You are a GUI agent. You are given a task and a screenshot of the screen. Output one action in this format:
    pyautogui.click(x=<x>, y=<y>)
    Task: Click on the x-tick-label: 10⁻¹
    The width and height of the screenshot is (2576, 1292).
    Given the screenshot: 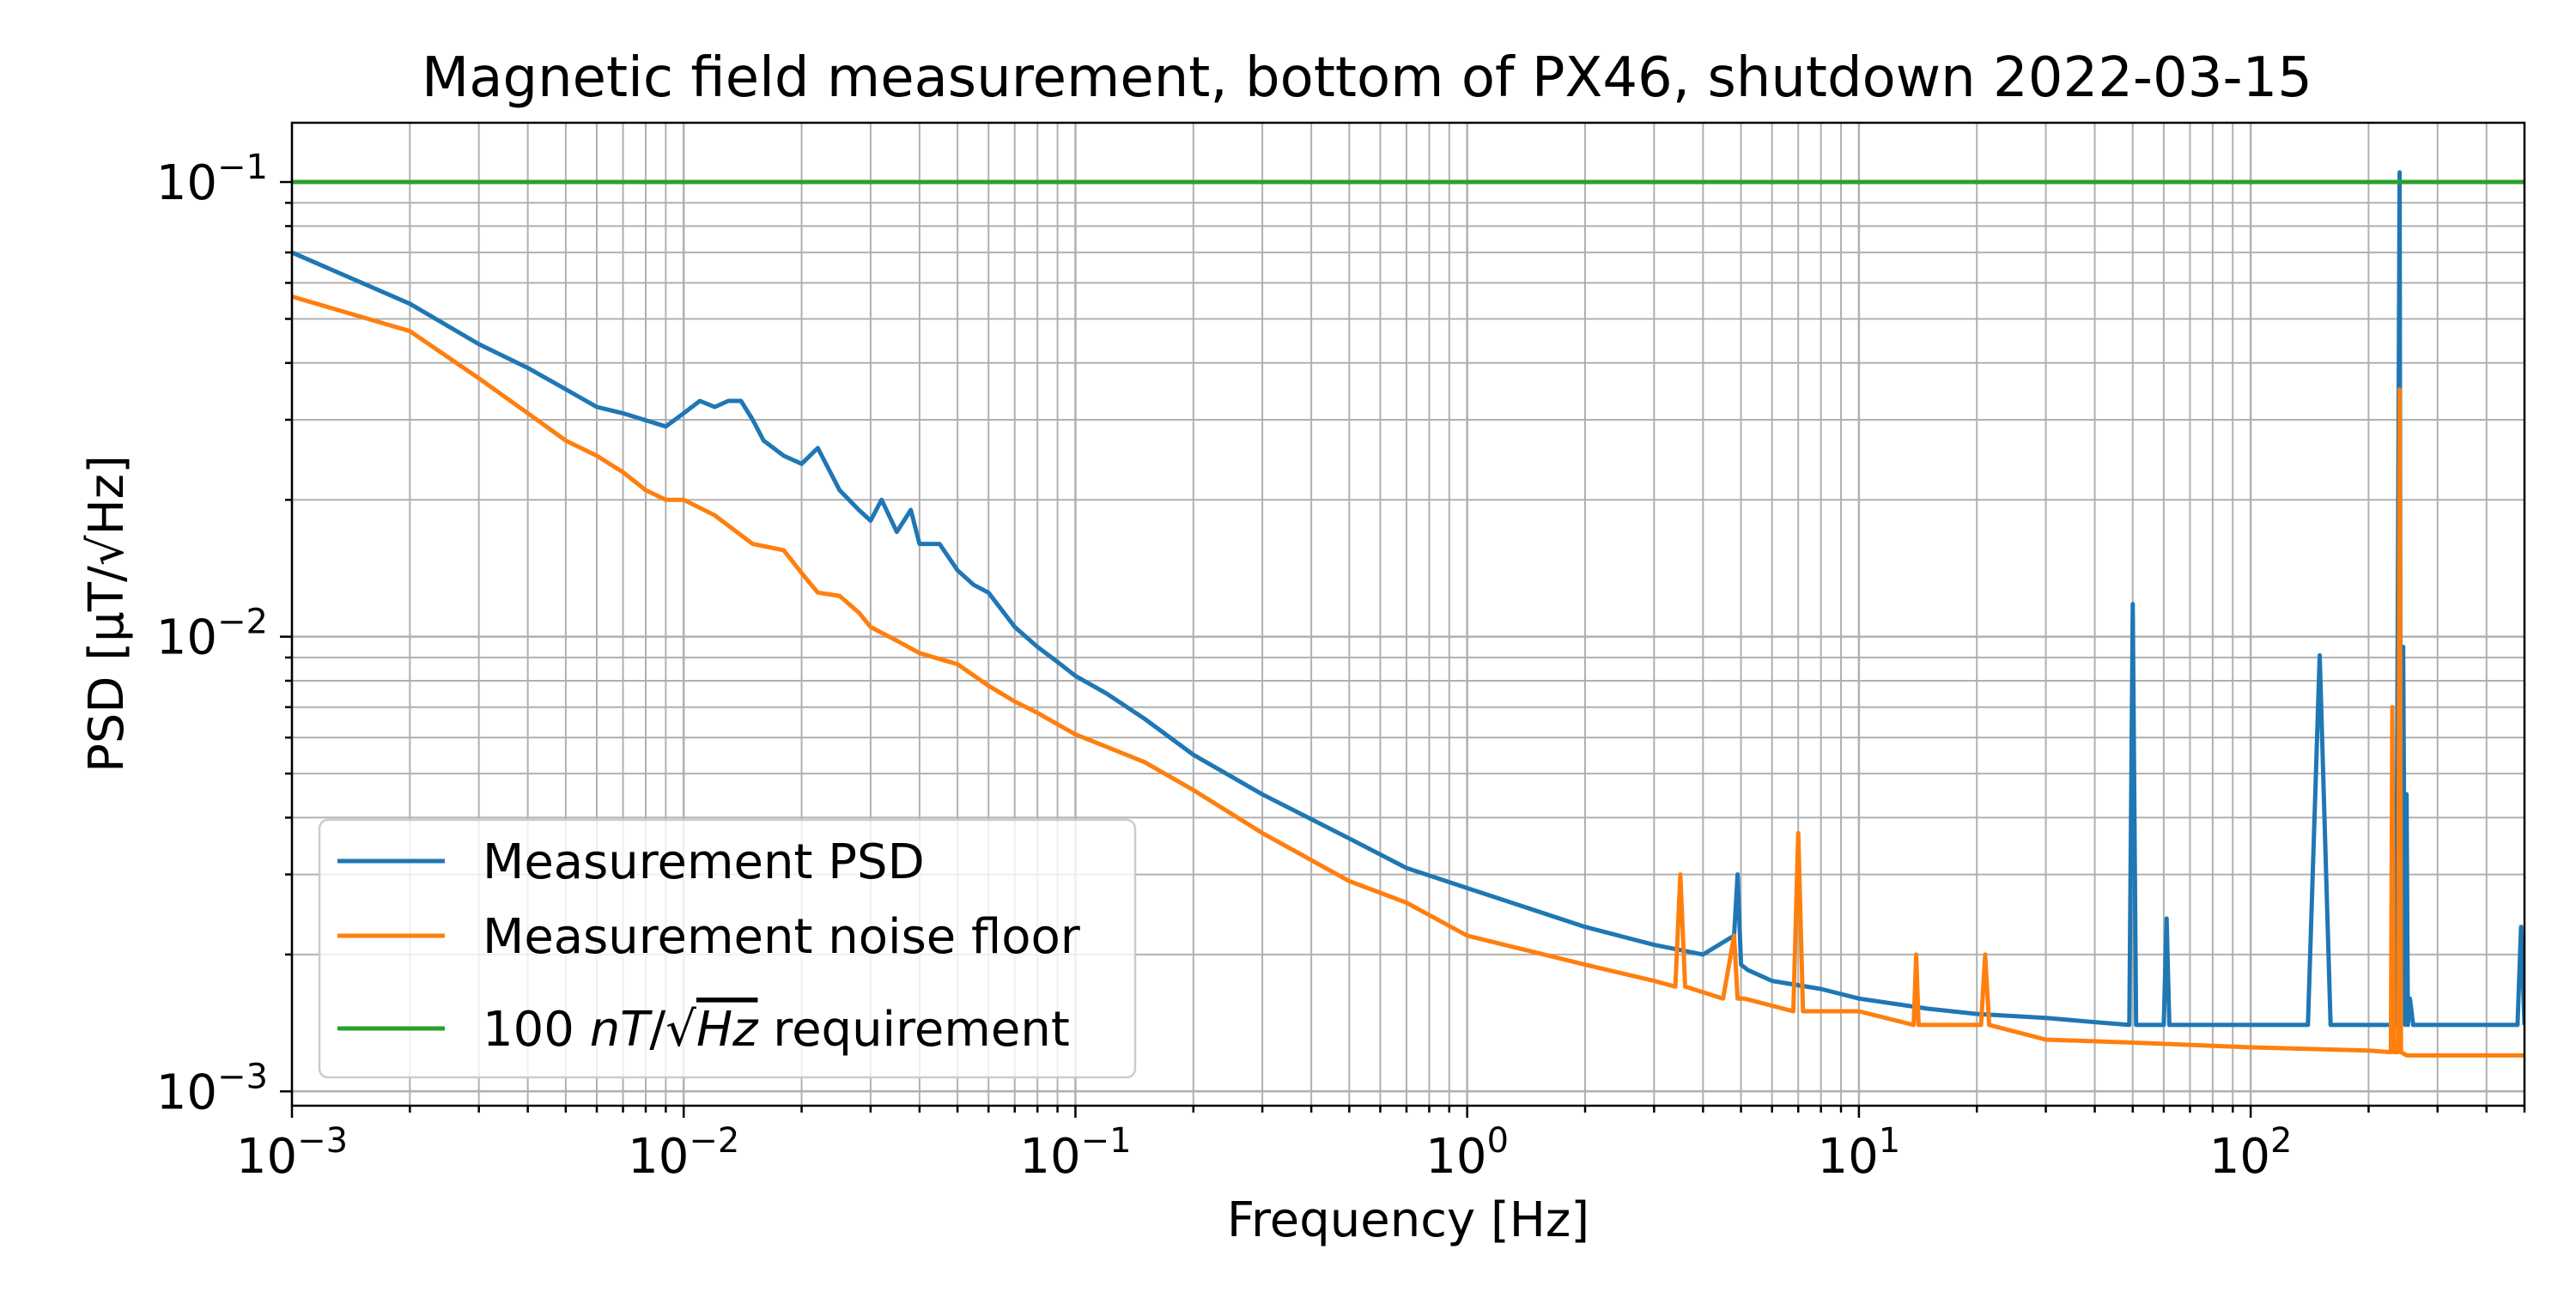 What is the action you would take?
    pyautogui.click(x=1075, y=1153)
    